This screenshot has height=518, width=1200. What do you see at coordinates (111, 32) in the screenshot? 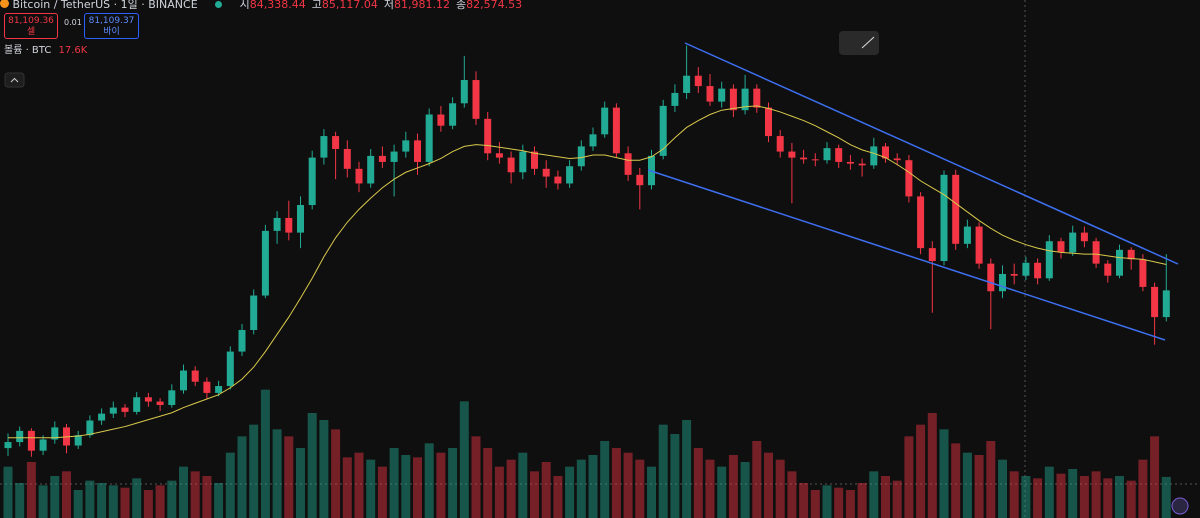
I see `buy-label: 바이` at bounding box center [111, 32].